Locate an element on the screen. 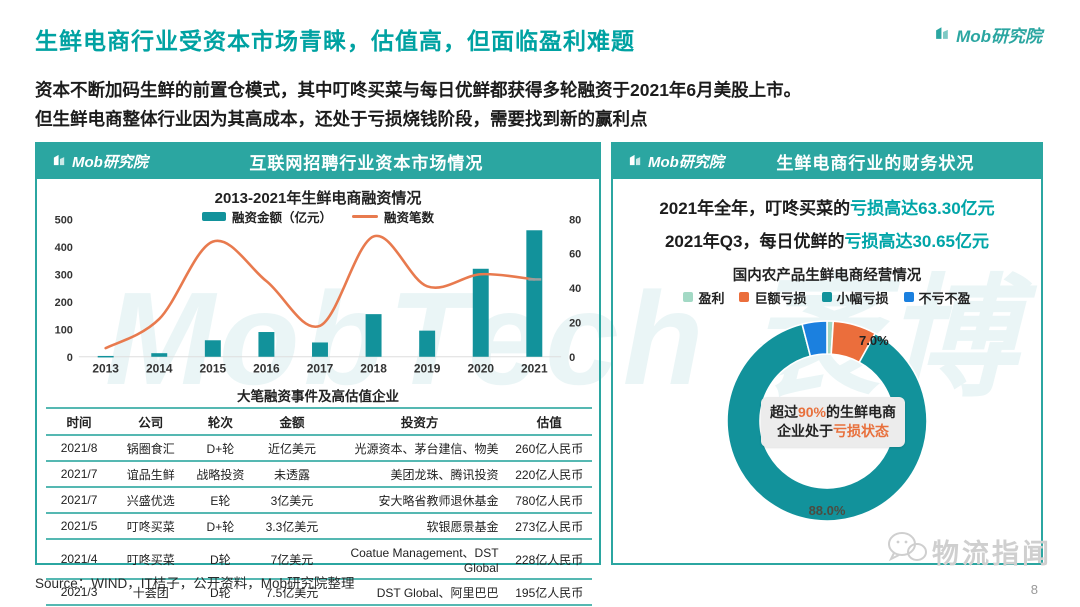 This screenshot has width=1080, height=607. loss-statement-2: 2021年Q3，每日优鲜的亏损高达30.65亿元 is located at coordinates (827, 239).